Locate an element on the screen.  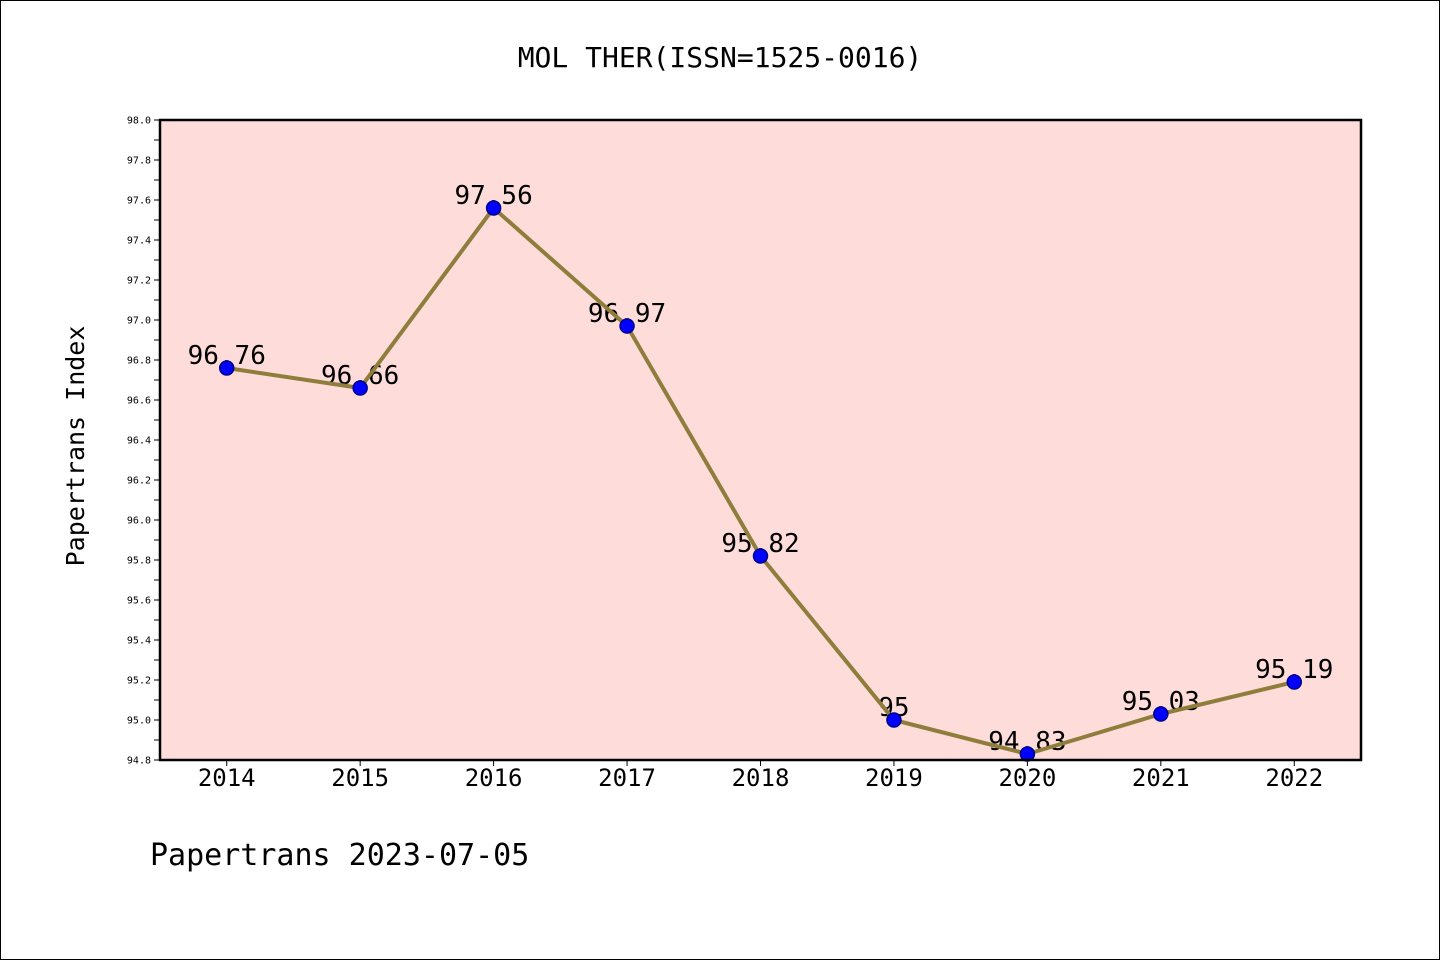
y-tick-label-97.6: 97.6 is located at coordinates (139, 201).